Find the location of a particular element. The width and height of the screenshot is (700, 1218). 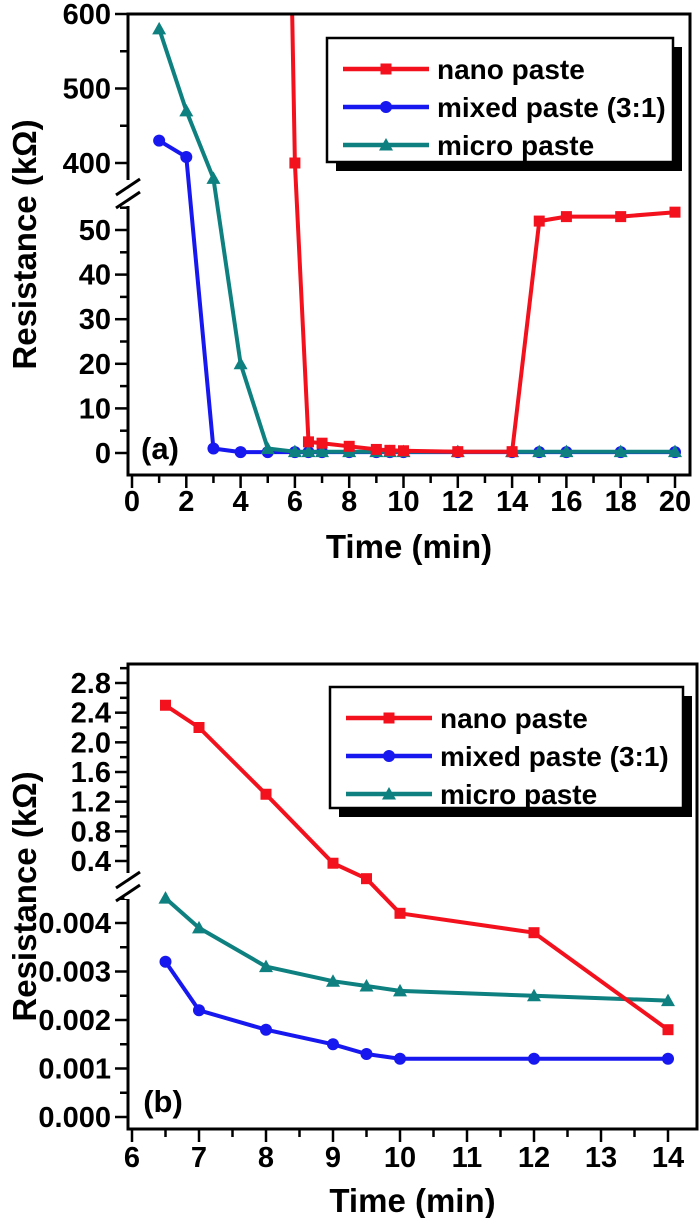

x-tick-label: 11 is located at coordinates (467, 1158).